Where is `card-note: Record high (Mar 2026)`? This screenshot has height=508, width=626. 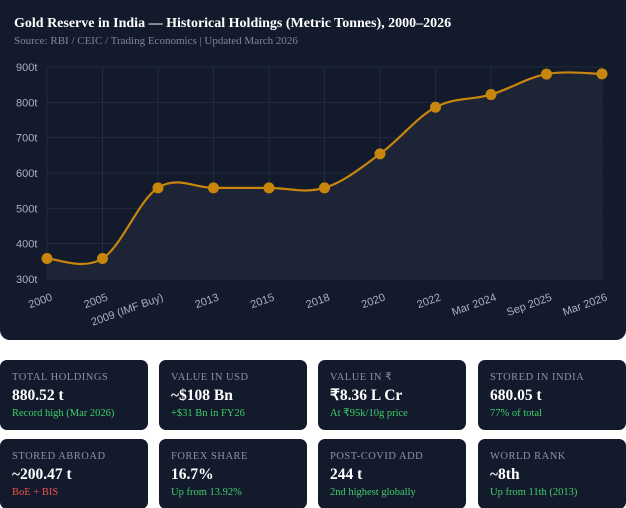 card-note: Record high (Mar 2026) is located at coordinates (63, 413).